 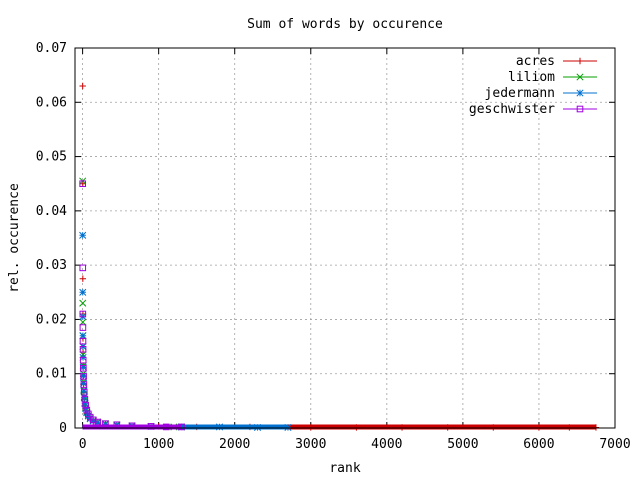 What do you see at coordinates (538, 444) in the screenshot?
I see `x-tick-label: 6000` at bounding box center [538, 444].